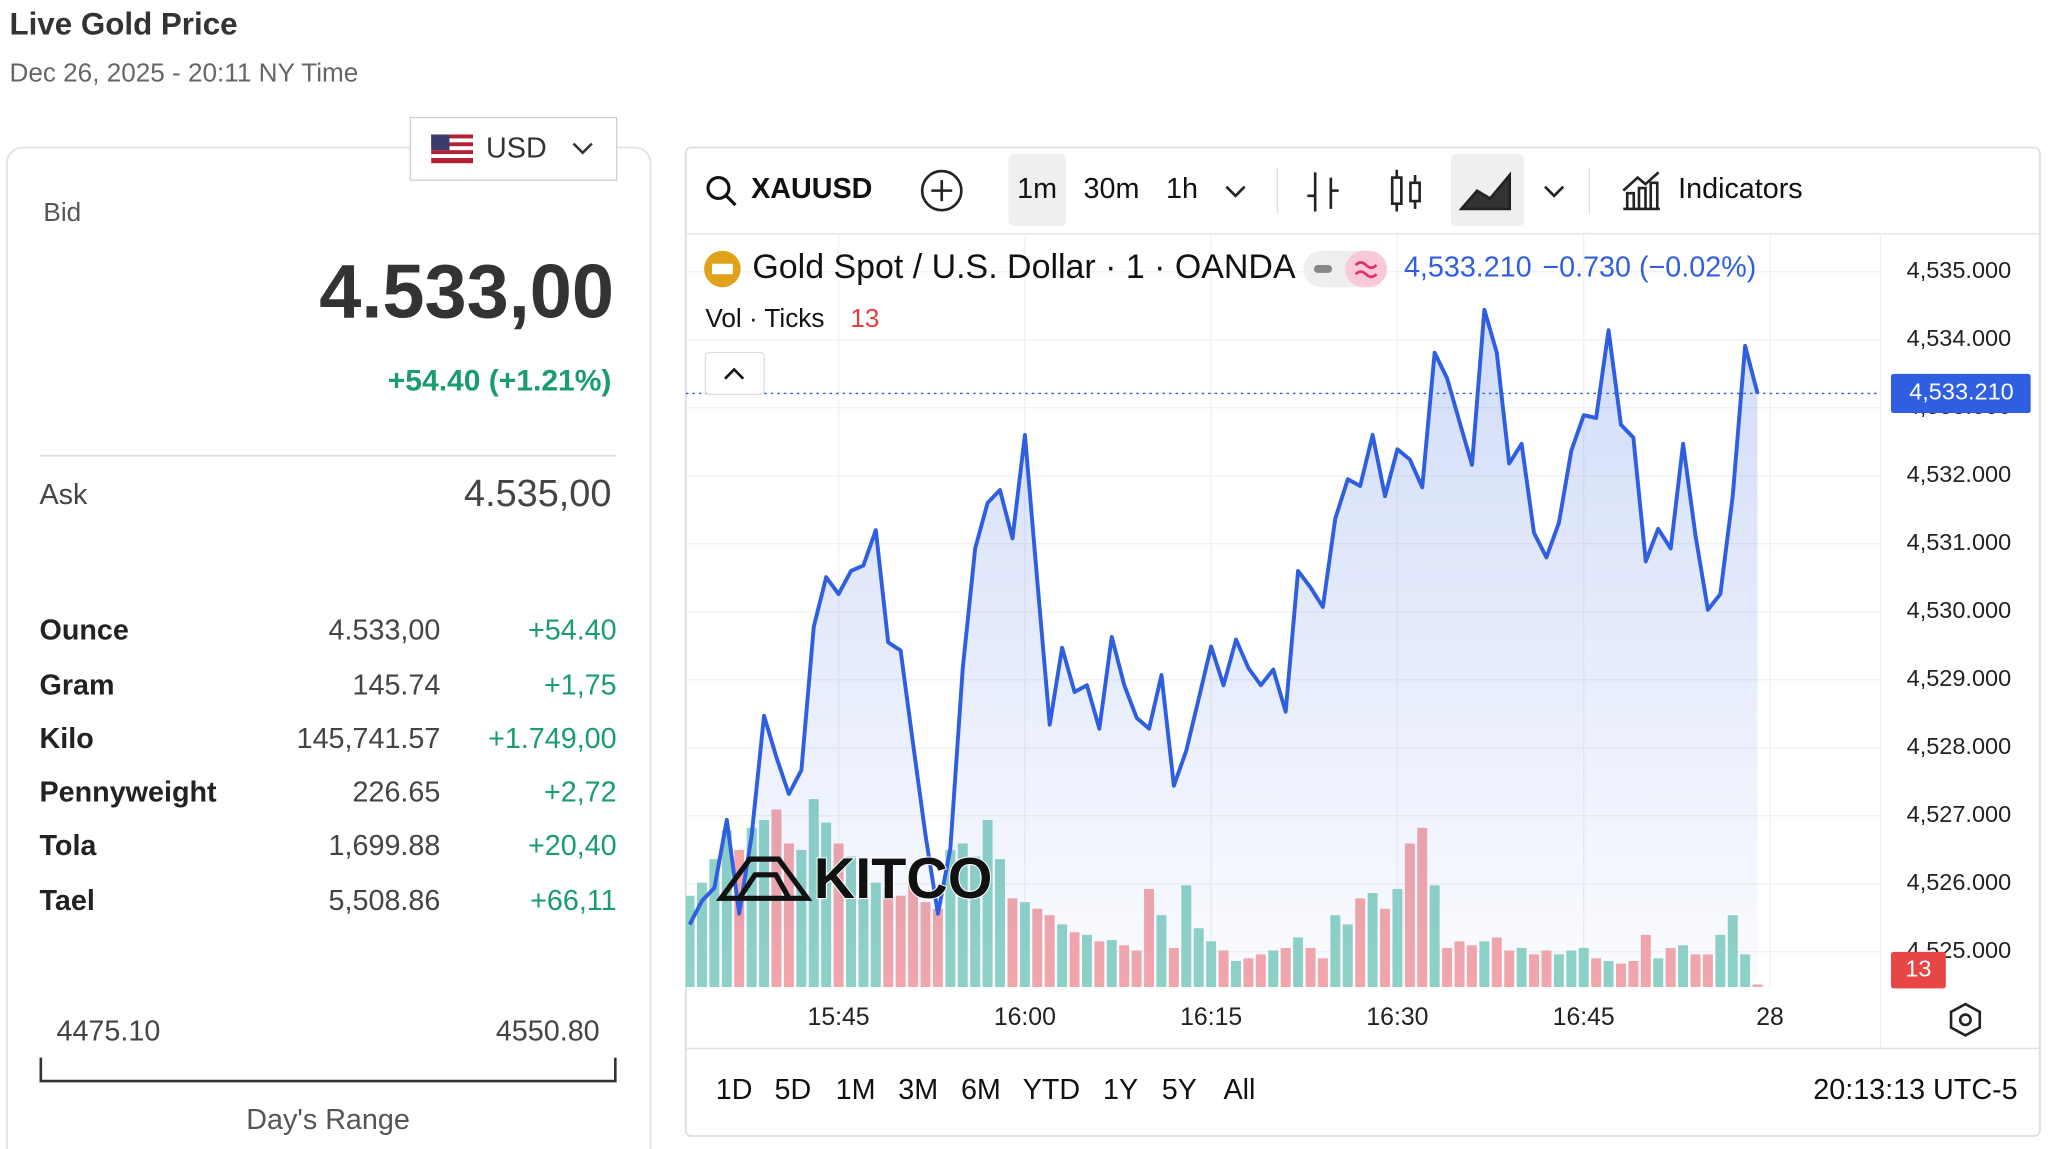  I want to click on unit-name: Tael, so click(67, 901).